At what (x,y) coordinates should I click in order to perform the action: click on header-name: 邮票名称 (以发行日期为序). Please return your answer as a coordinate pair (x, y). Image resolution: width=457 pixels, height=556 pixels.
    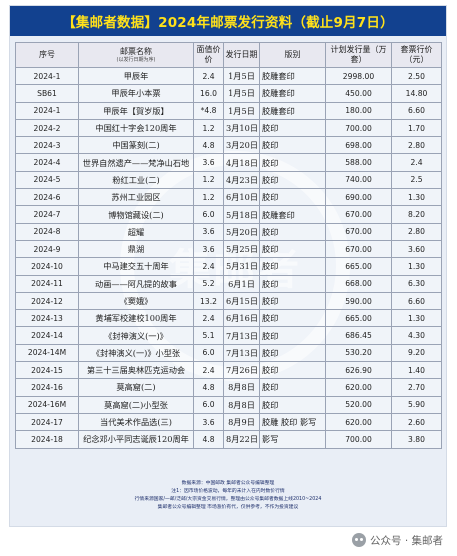
    Looking at the image, I should click on (136, 55).